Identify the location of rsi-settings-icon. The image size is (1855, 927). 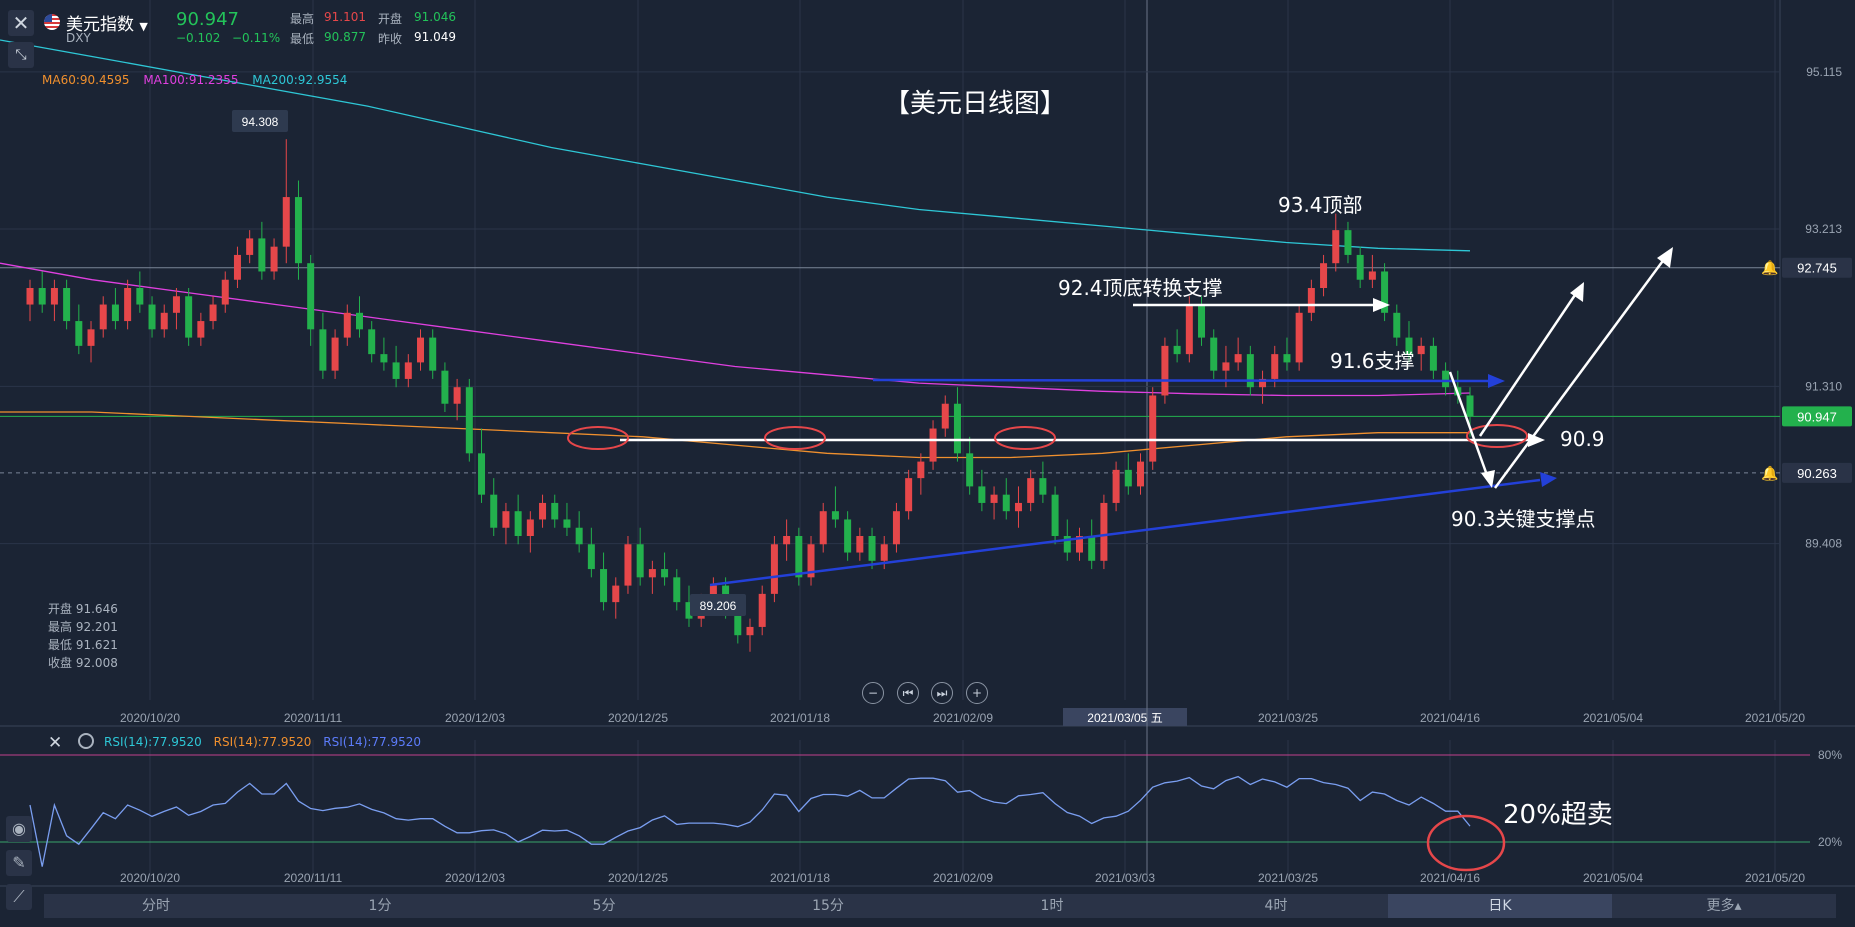
(86, 741).